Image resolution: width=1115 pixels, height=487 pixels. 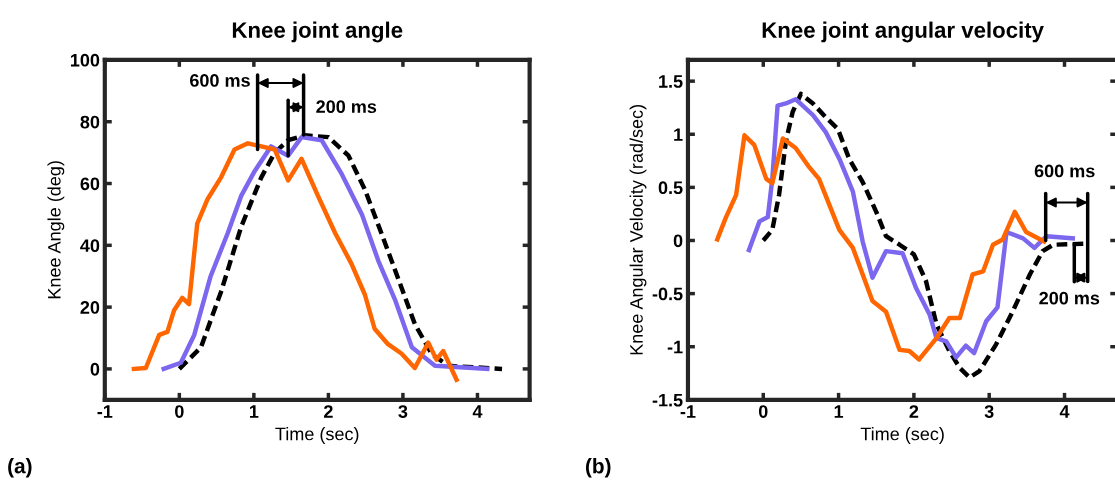 What do you see at coordinates (90, 307) in the screenshot?
I see `y-tick-label: 20` at bounding box center [90, 307].